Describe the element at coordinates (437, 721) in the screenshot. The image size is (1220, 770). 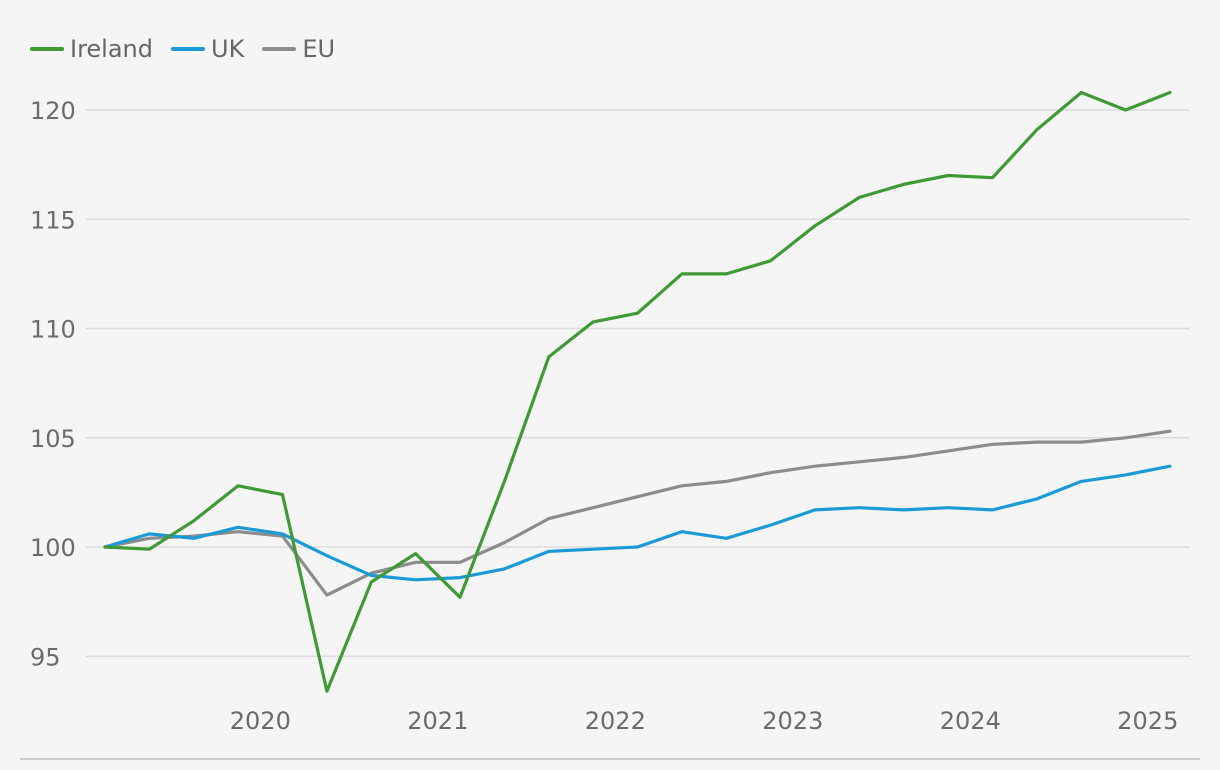
I see `x-tick-label: 2021` at that location.